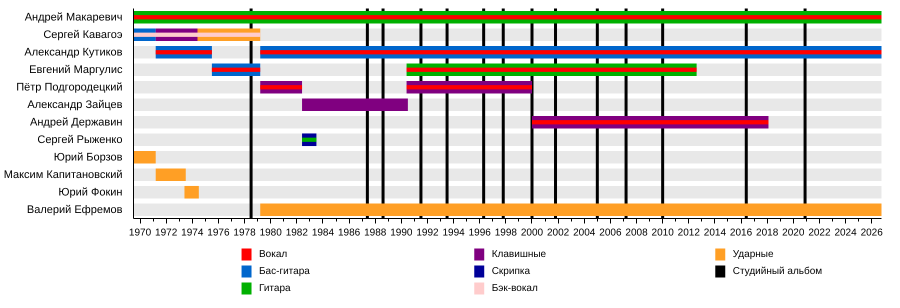 The width and height of the screenshot is (900, 308). Describe the element at coordinates (273, 254) in the screenshot. I see `legend-label: Вокал` at that location.